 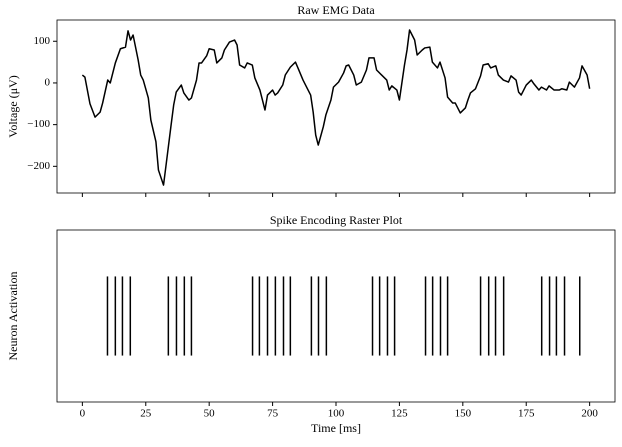 I want to click on x-tick-label: 100, so click(x=336, y=414).